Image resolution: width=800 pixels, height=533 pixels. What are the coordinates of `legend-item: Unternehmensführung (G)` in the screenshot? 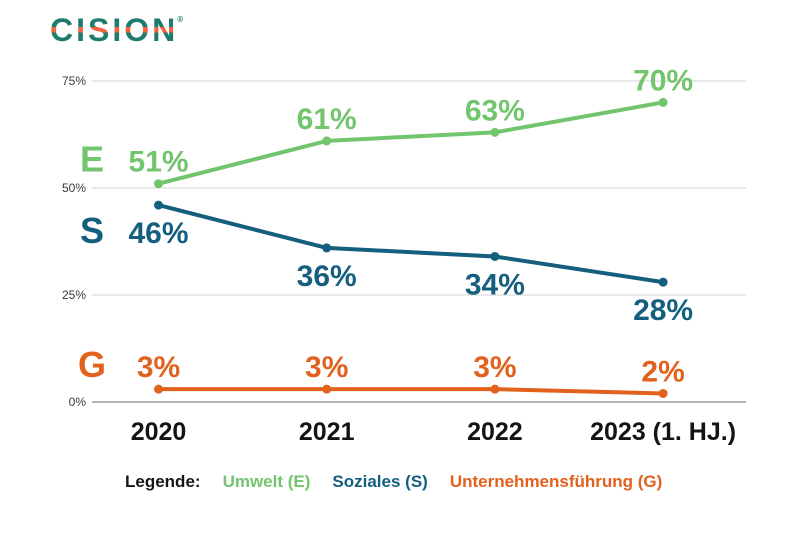 It's located at (556, 481).